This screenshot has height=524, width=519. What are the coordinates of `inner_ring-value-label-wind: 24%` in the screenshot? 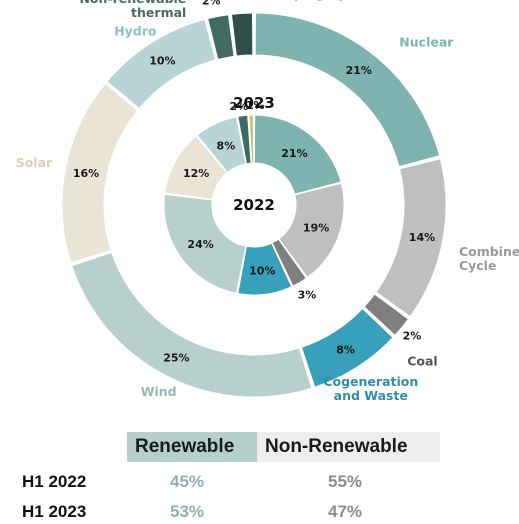 It's located at (200, 244).